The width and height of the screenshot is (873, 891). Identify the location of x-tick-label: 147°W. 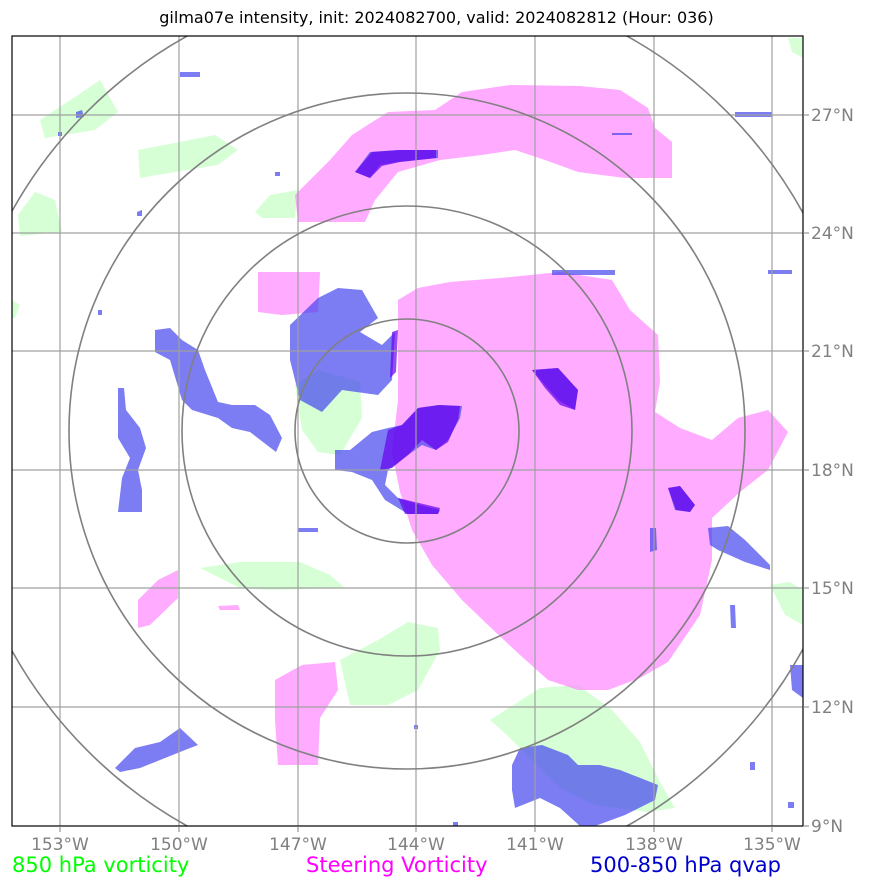
(298, 845).